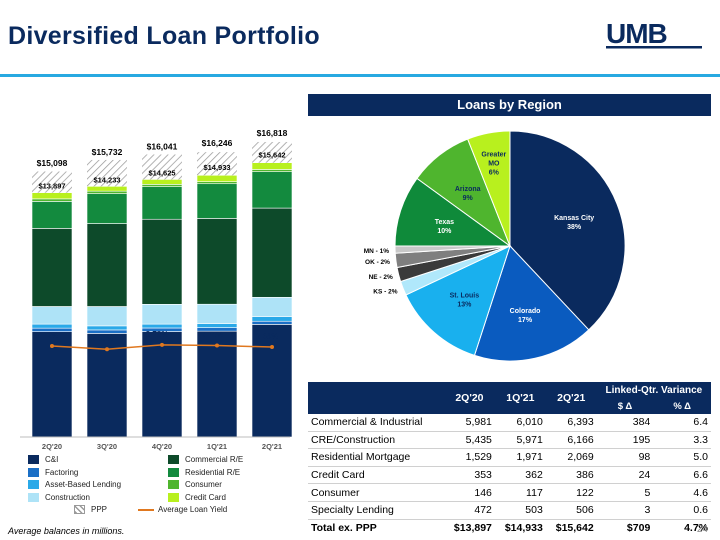 The width and height of the screenshot is (720, 540). Describe the element at coordinates (161, 172) in the screenshot. I see `bar-ex-ppp-label: $14,625` at that location.